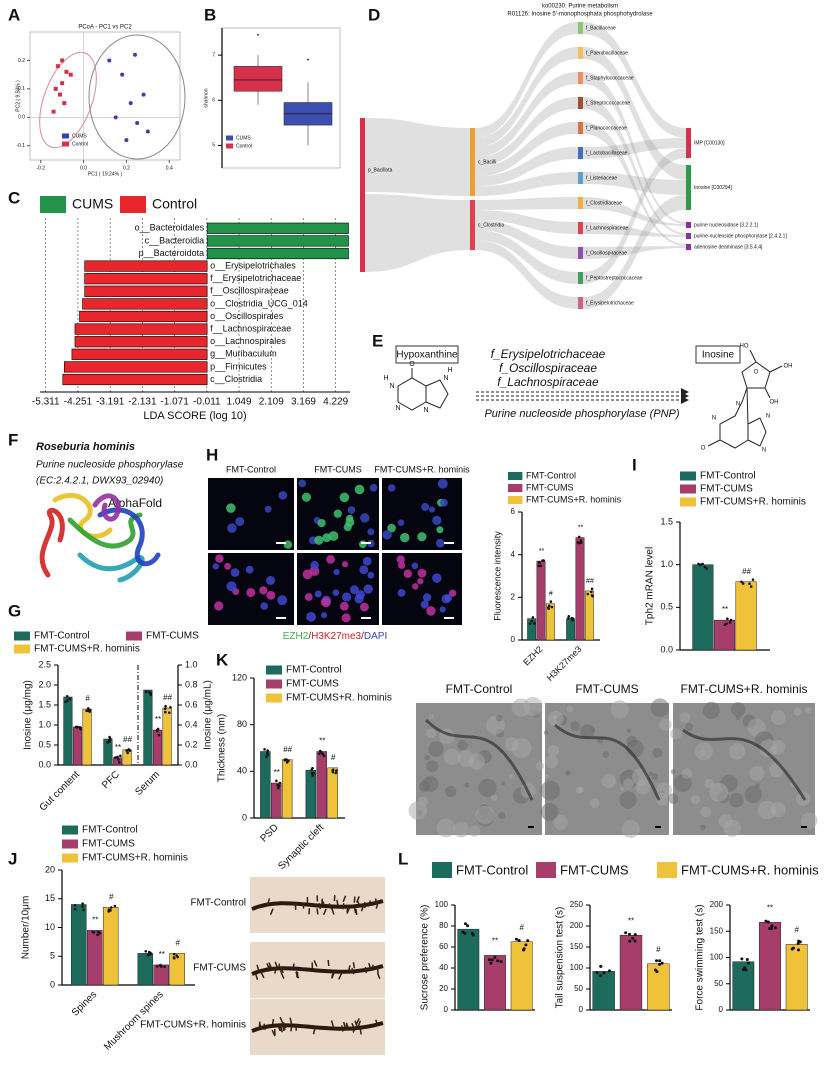  I want to click on y-tick-label: 150, so click(577, 946).